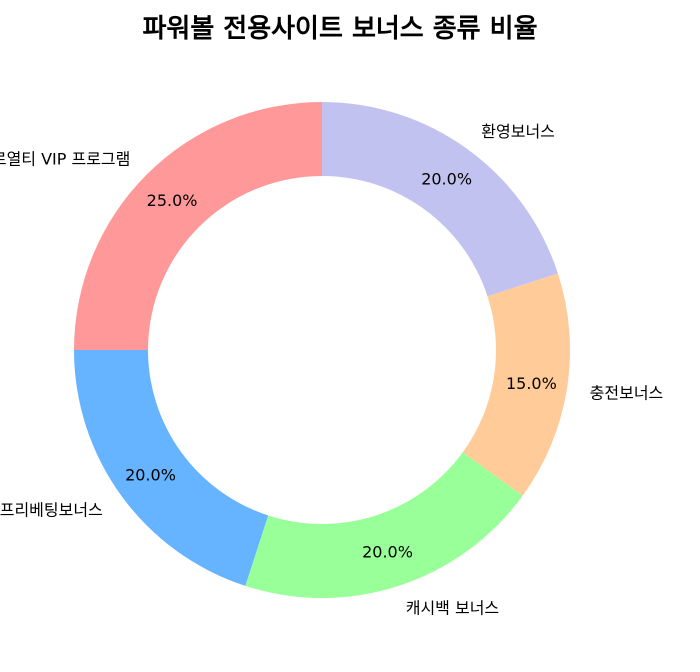 This screenshot has width=700, height=672. Describe the element at coordinates (51, 509) in the screenshot. I see `slice-label: 프리베팅보너스` at that location.